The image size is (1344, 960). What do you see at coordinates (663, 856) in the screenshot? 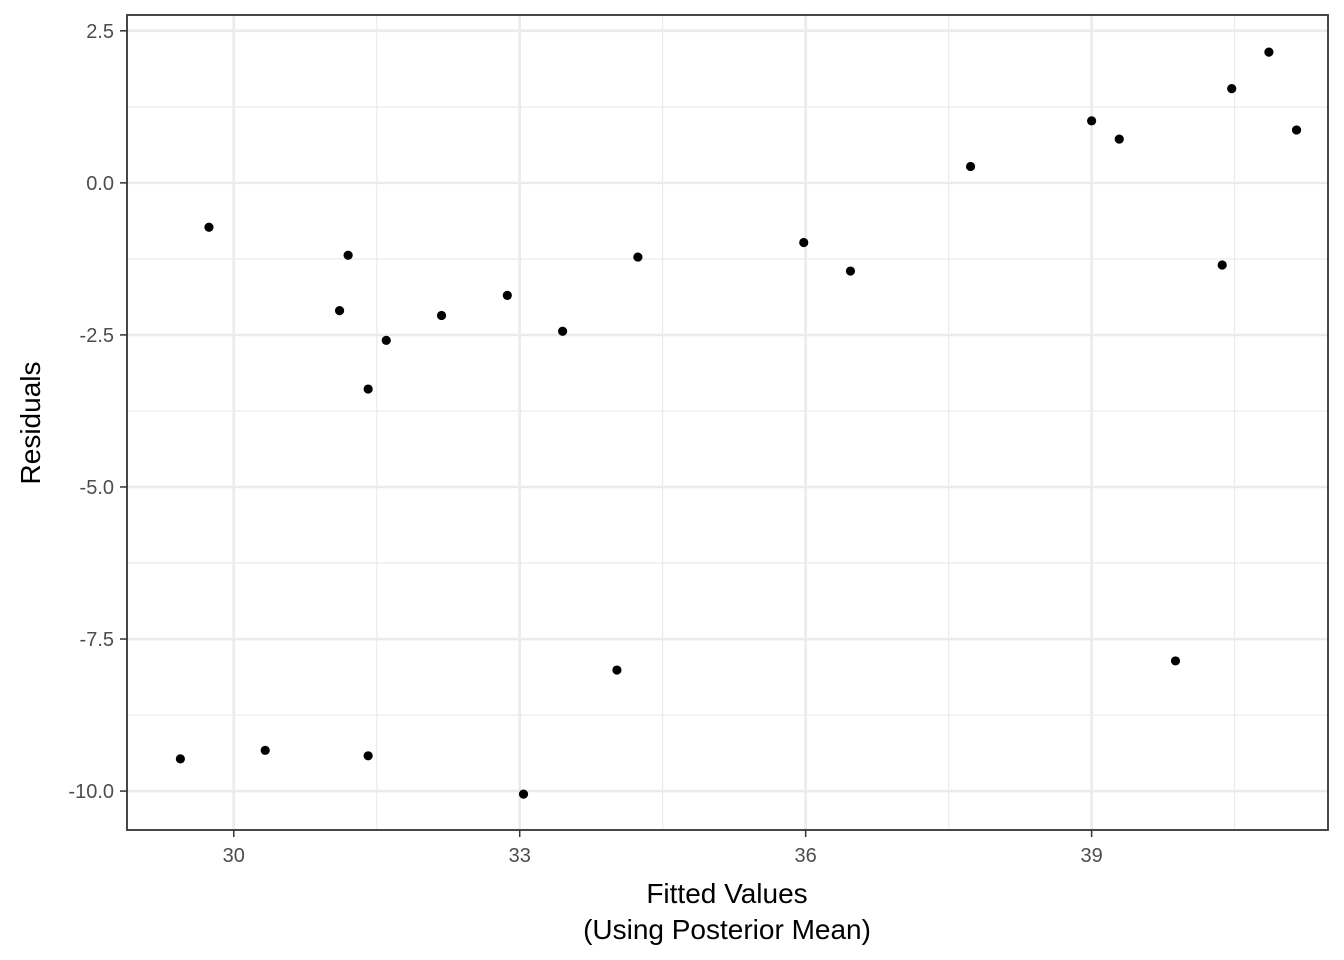
I see `x-tick-labels: 30 33 36 39` at bounding box center [663, 856].